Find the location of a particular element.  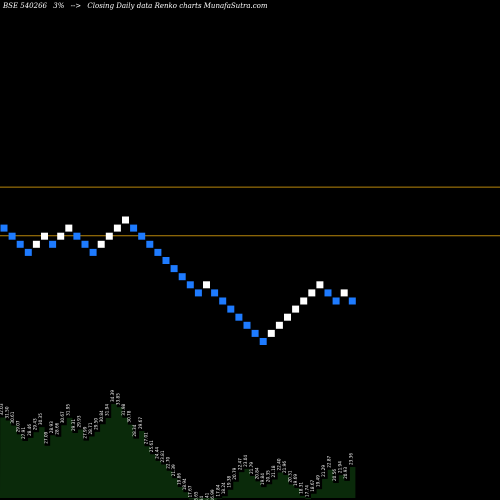

value-label: 23.36 is located at coordinates (351, 459).